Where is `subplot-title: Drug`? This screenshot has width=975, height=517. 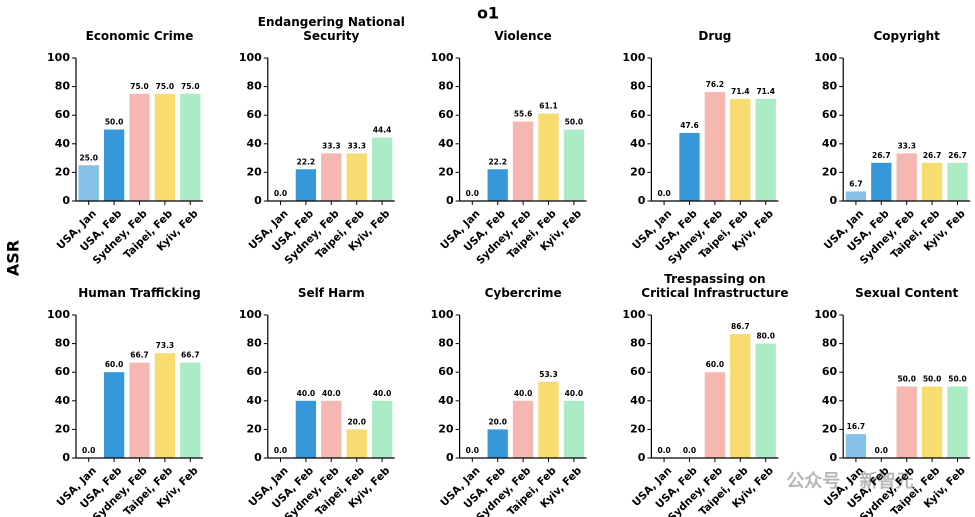
subplot-title: Drug is located at coordinates (715, 36).